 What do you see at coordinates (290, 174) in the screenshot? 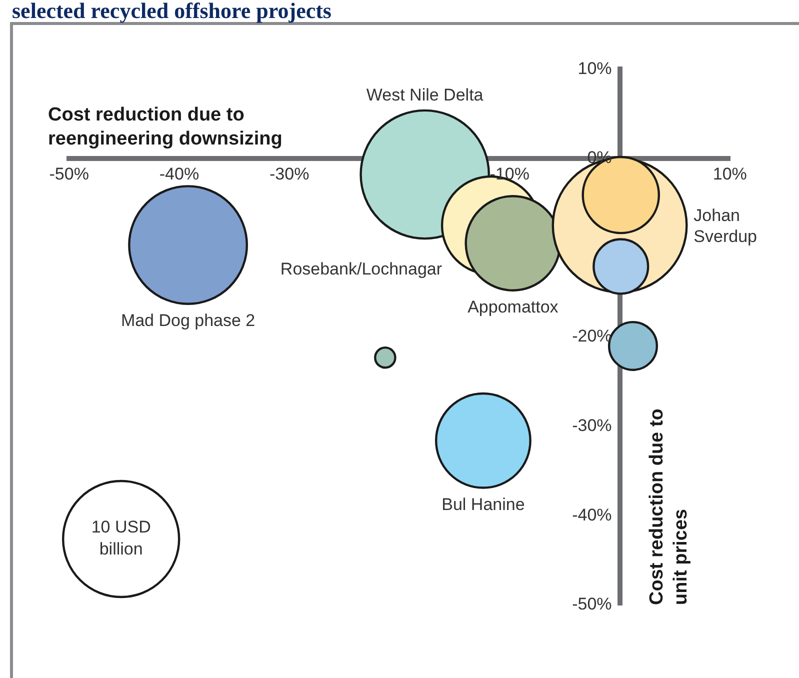
I see `x-tick-label: -30%` at bounding box center [290, 174].